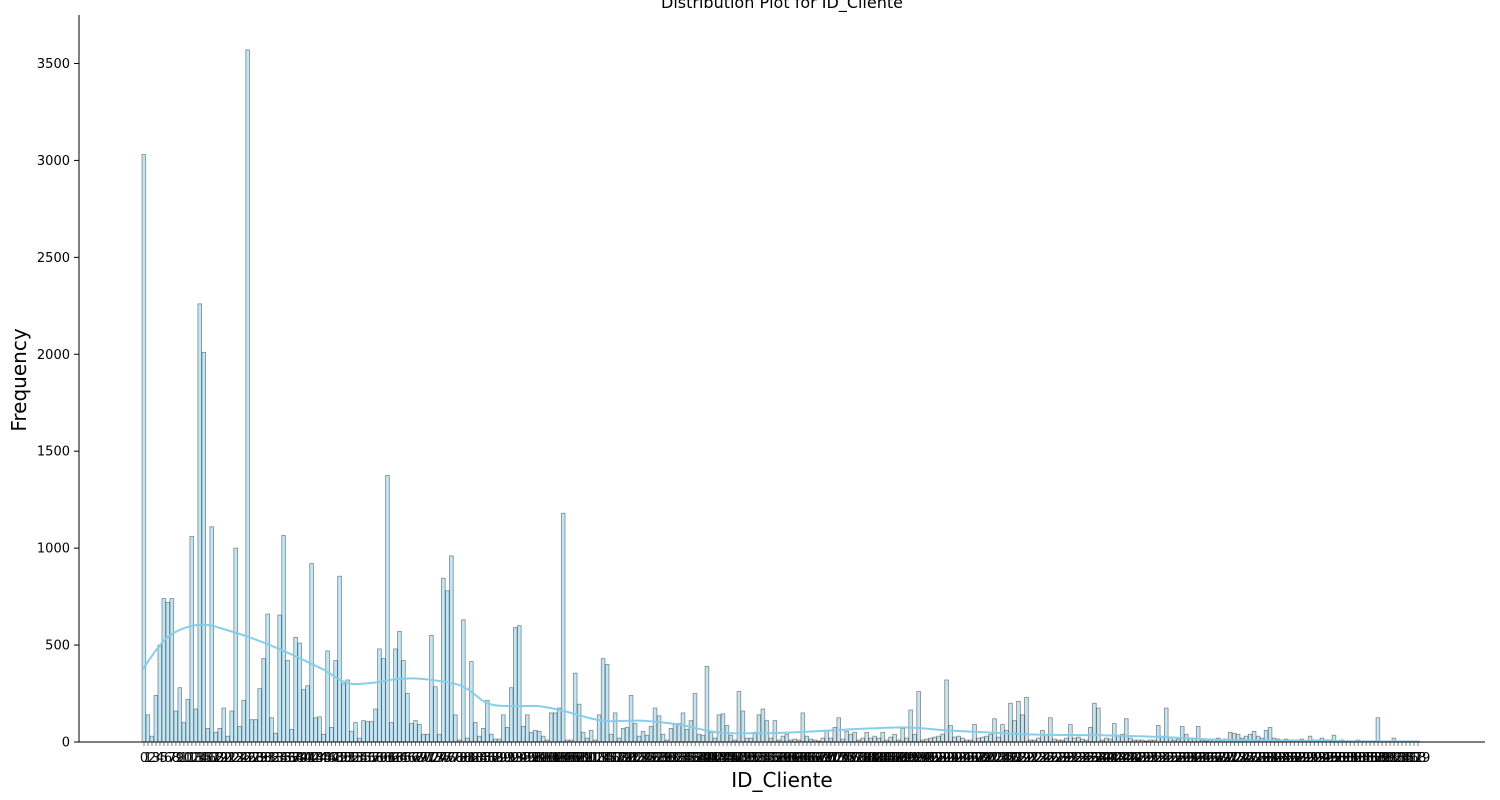 Image resolution: width=1500 pixels, height=800 pixels. What do you see at coordinates (1010, 758) in the screenshot?
I see `x-tick-label: 217` at bounding box center [1010, 758].